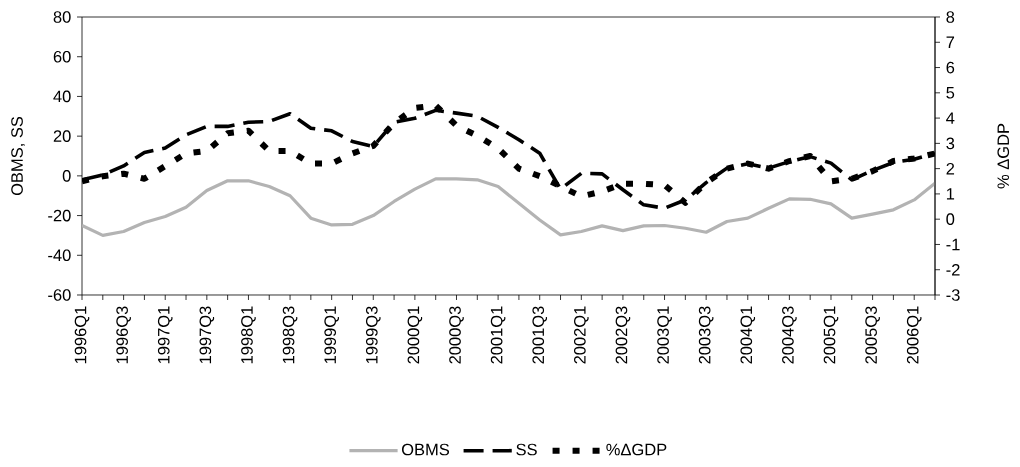 The width and height of the screenshot is (1020, 467). Describe the element at coordinates (59, 215) in the screenshot. I see `y-tick-label: -20` at that location.